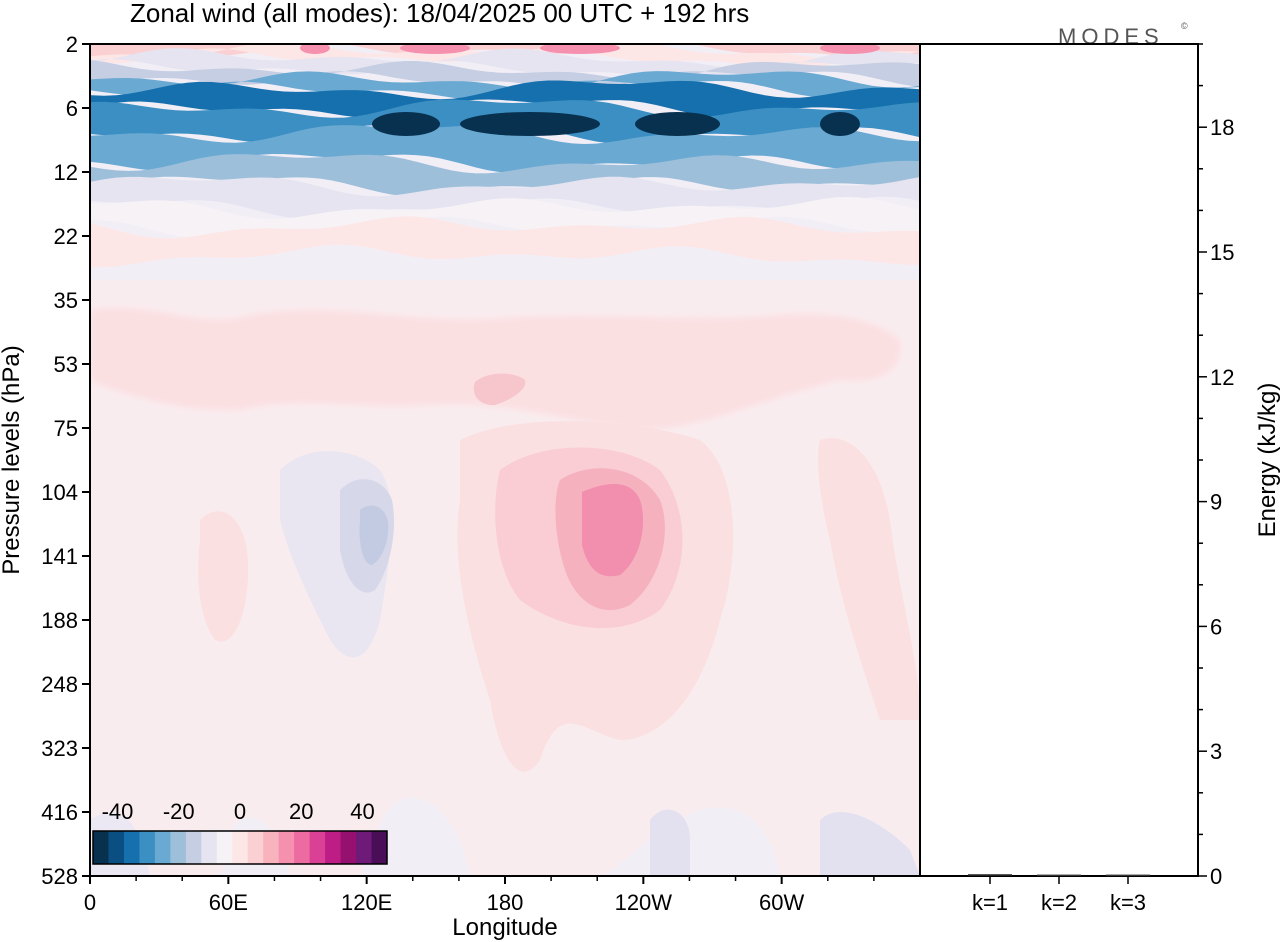 This screenshot has width=1280, height=942. I want to click on y-tick-label: 188, so click(59, 620).